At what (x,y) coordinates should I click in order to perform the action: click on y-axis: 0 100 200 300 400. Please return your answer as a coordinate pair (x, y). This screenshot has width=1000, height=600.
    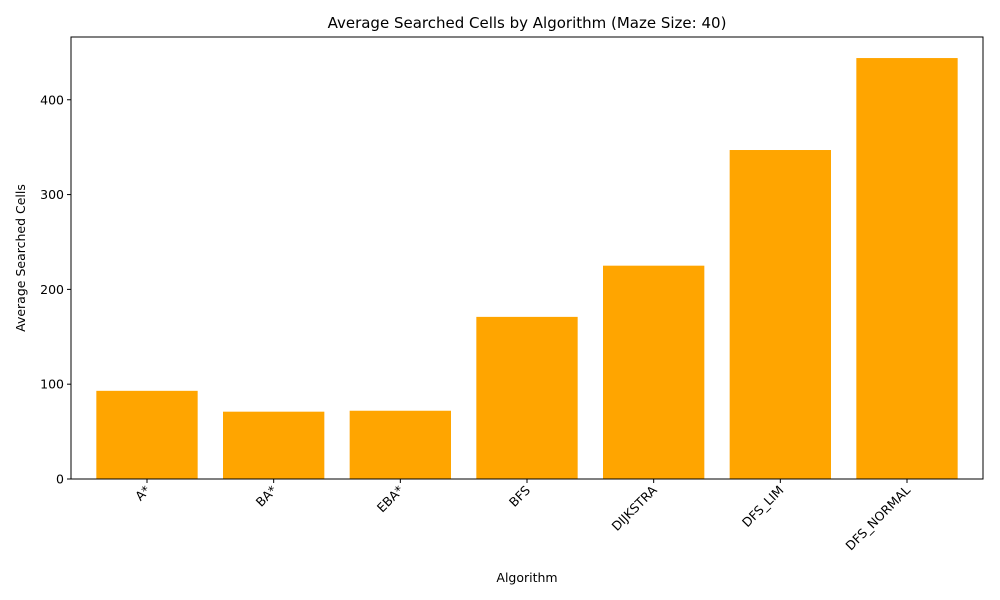
    Looking at the image, I should click on (55, 289).